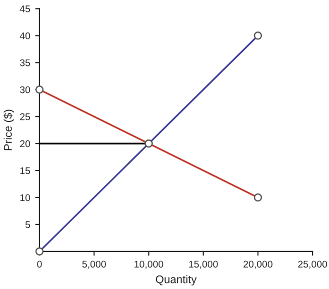 This screenshot has height=289, width=329. What do you see at coordinates (313, 264) in the screenshot?
I see `x-tick-label: 25,000` at bounding box center [313, 264].